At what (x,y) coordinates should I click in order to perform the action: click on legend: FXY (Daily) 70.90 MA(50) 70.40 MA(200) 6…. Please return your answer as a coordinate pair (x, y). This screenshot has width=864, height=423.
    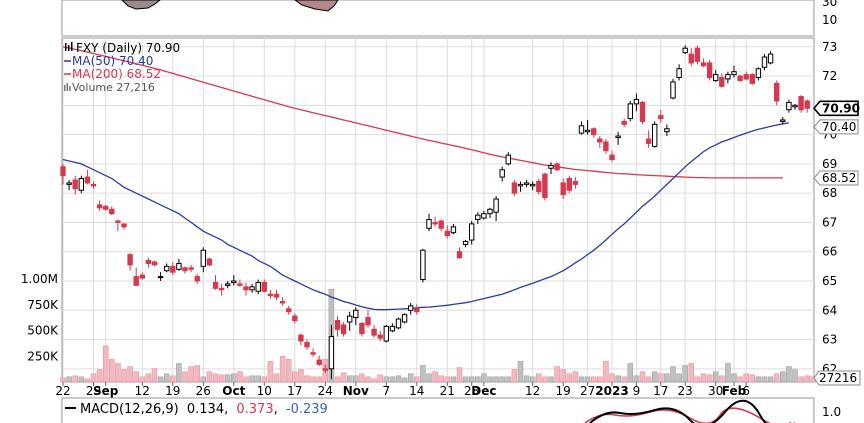
    Looking at the image, I should click on (122, 67).